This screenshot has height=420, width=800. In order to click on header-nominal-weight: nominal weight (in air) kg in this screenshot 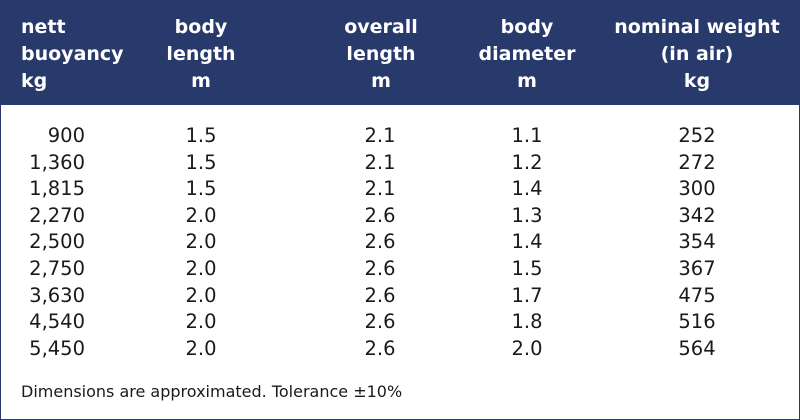, I will do `click(697, 54)`.